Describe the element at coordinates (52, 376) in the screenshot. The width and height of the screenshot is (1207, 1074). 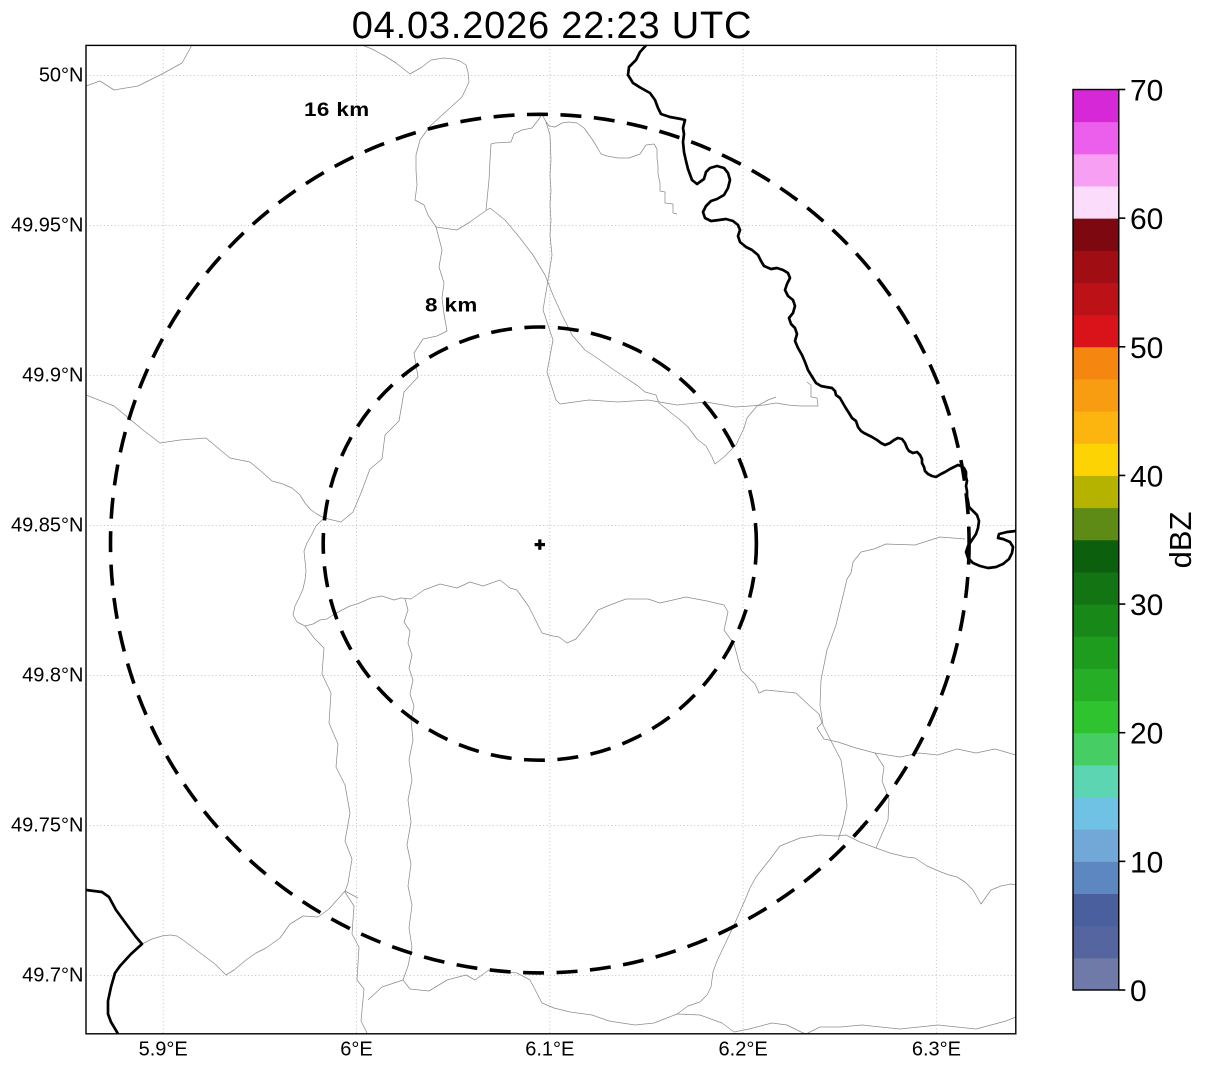
I see `svg-text: 49.9°N` at that location.